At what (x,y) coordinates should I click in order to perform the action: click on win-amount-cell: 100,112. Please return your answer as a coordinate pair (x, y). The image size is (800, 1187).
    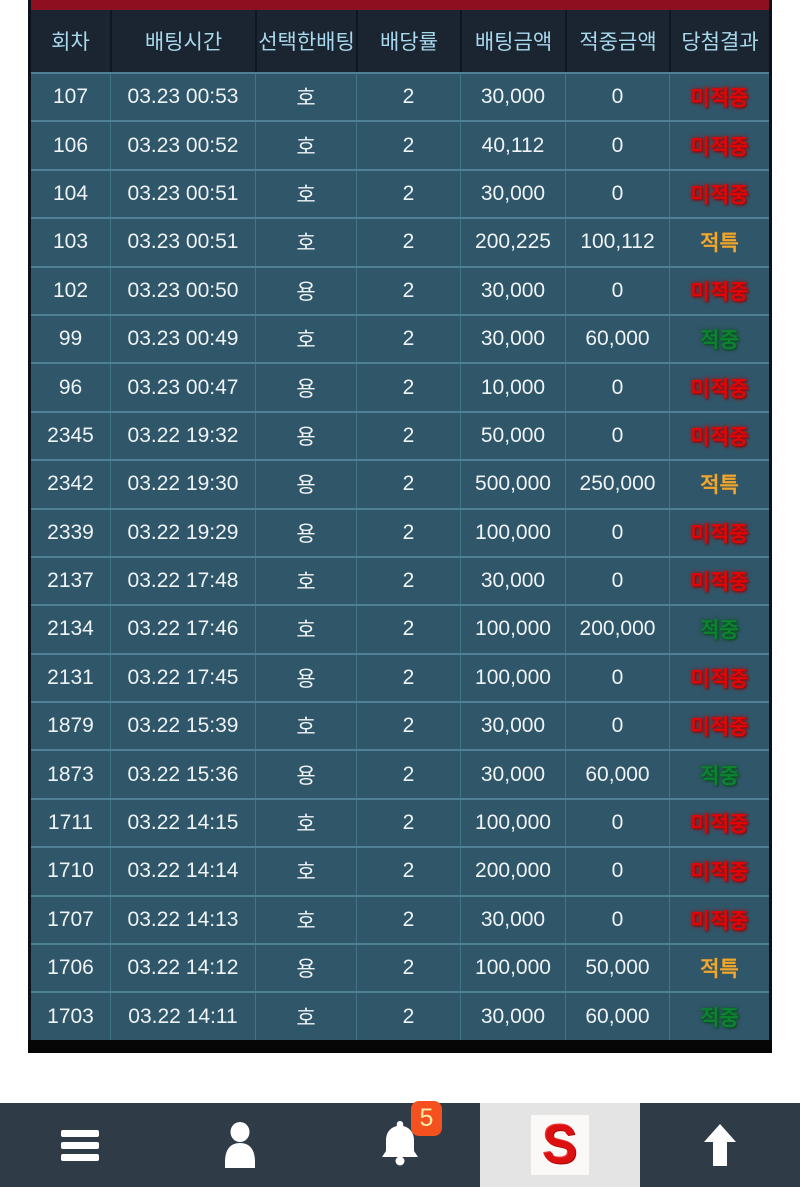
    Looking at the image, I should click on (617, 242).